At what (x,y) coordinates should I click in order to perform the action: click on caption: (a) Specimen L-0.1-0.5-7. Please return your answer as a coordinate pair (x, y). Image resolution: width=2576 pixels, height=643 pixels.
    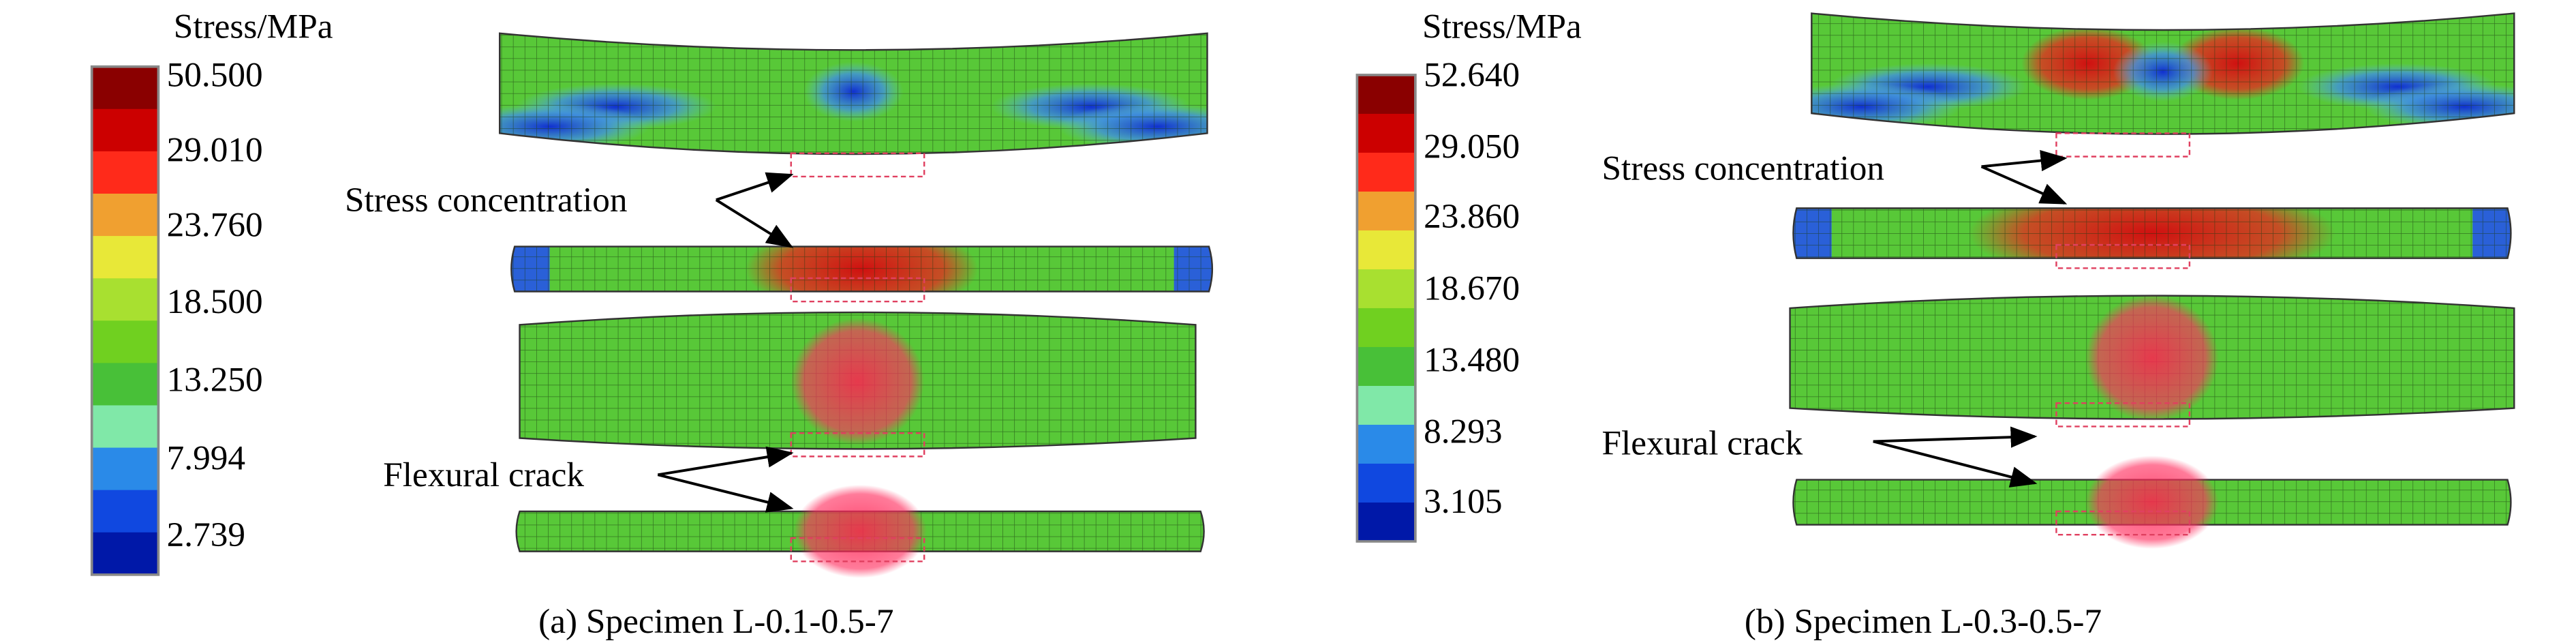
    Looking at the image, I should click on (716, 621).